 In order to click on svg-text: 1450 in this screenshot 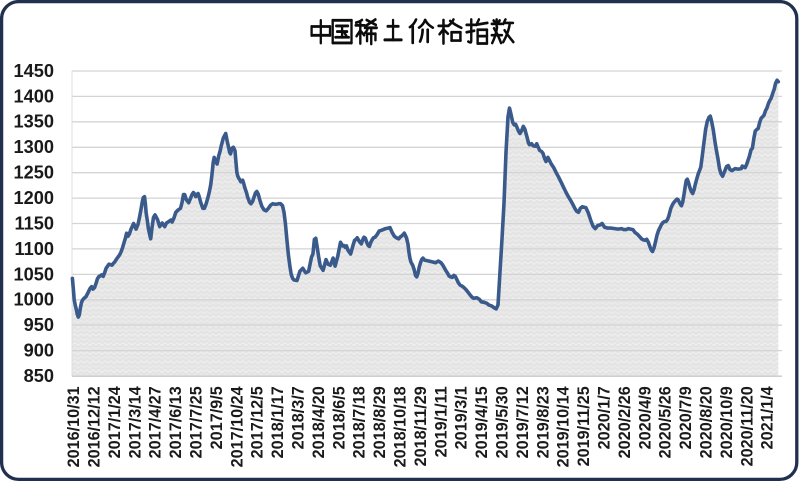, I will do `click(34, 71)`.